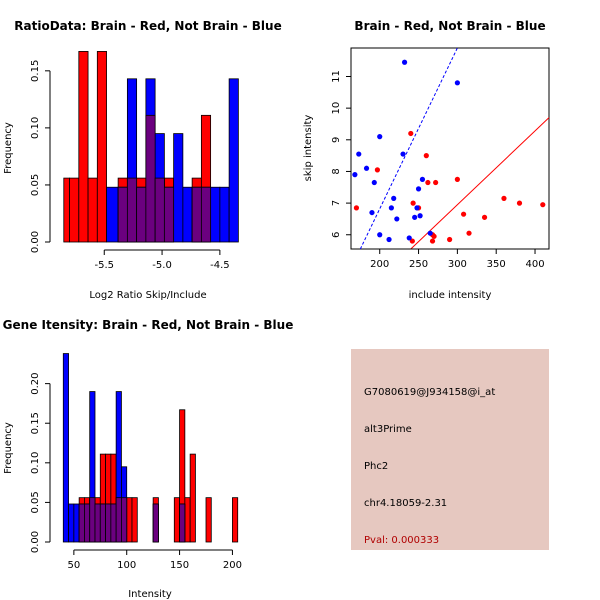 The height and width of the screenshot is (600, 600). Describe the element at coordinates (388, 429) in the screenshot. I see `event-type: alt3Prime` at that location.